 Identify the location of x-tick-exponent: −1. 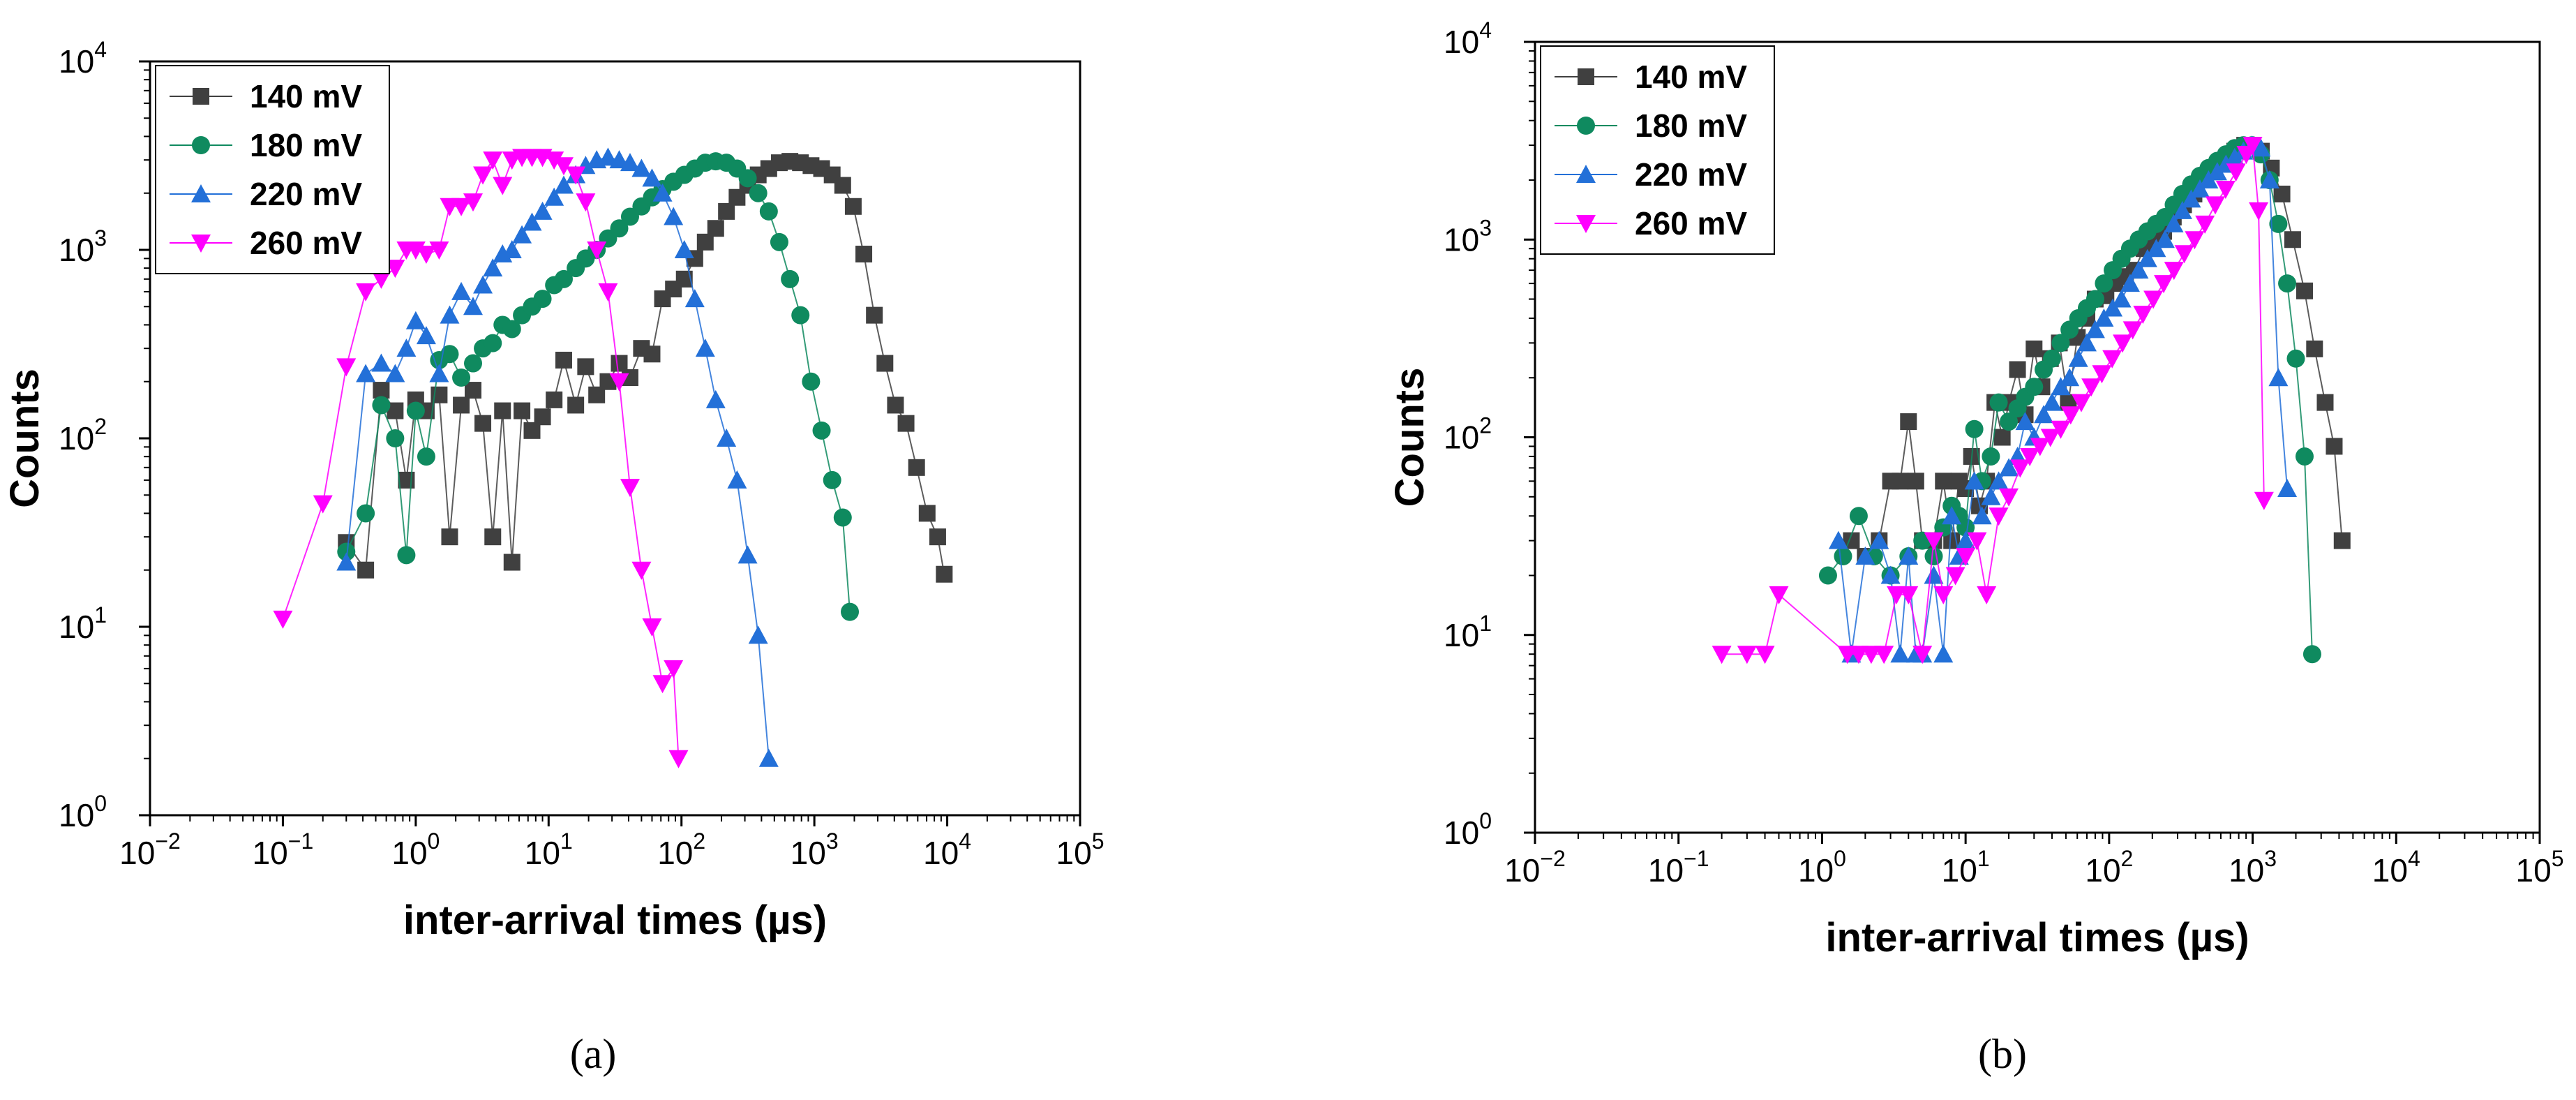
(300, 841).